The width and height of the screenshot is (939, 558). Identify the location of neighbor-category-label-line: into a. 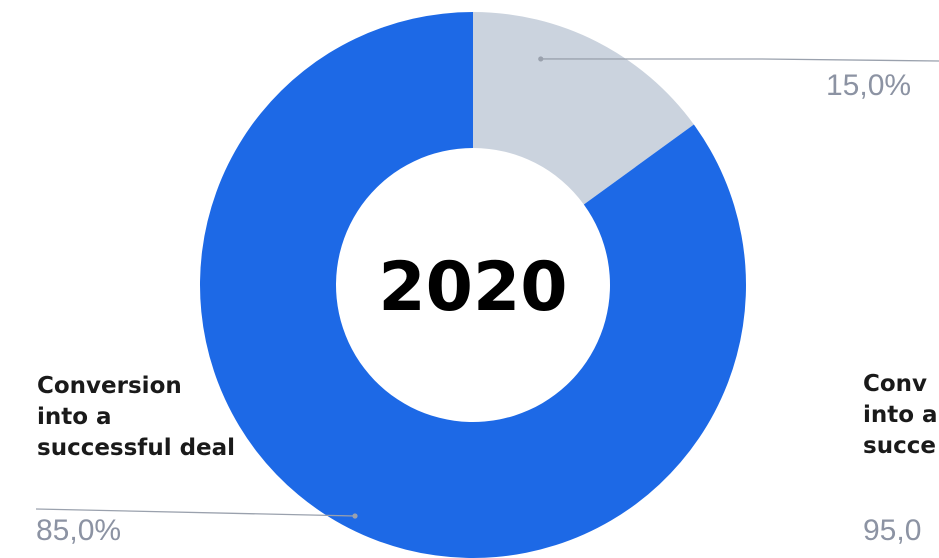
(900, 415).